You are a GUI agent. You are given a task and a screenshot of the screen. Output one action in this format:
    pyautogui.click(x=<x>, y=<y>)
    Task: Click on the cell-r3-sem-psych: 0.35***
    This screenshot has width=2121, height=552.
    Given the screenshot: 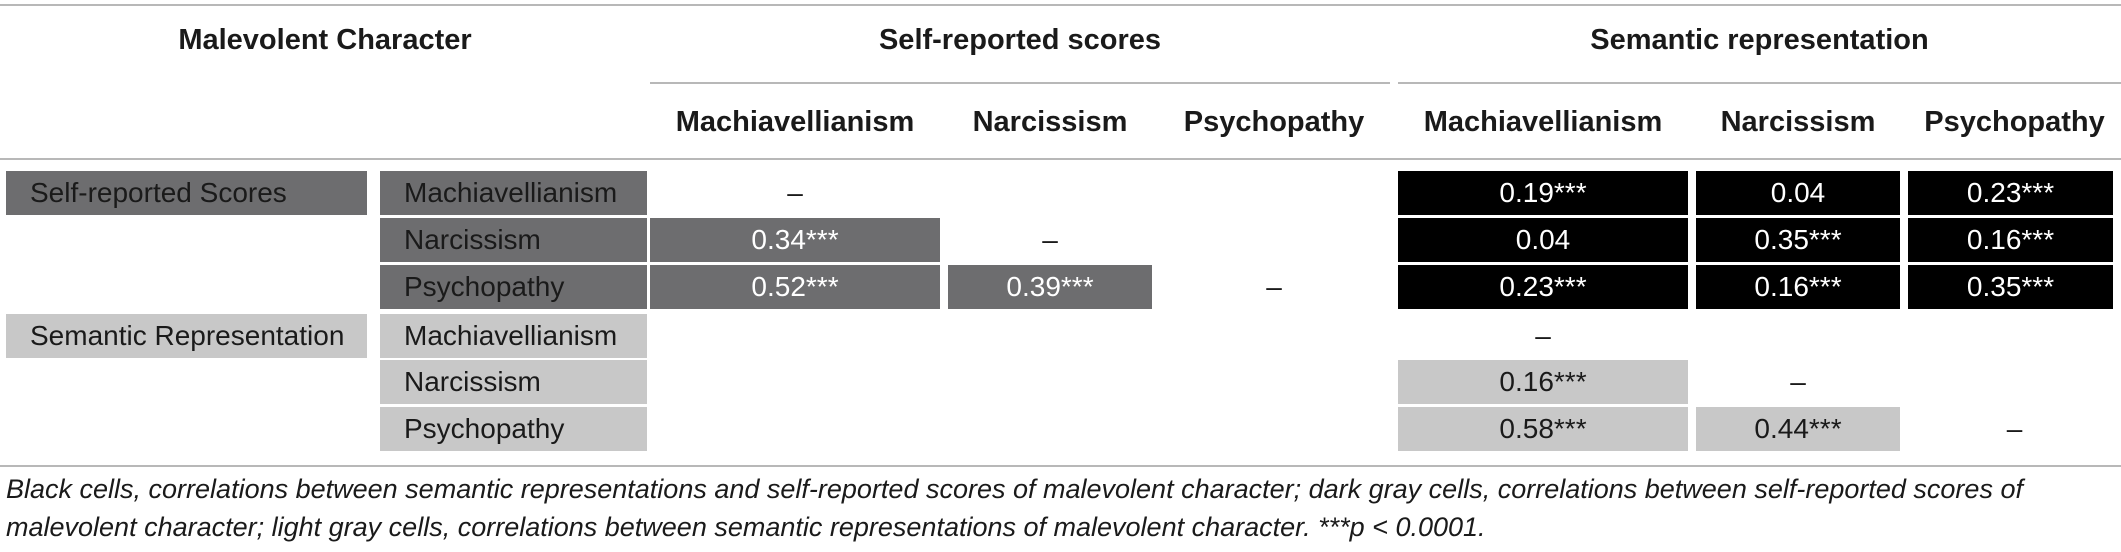 What is the action you would take?
    pyautogui.click(x=2010, y=287)
    